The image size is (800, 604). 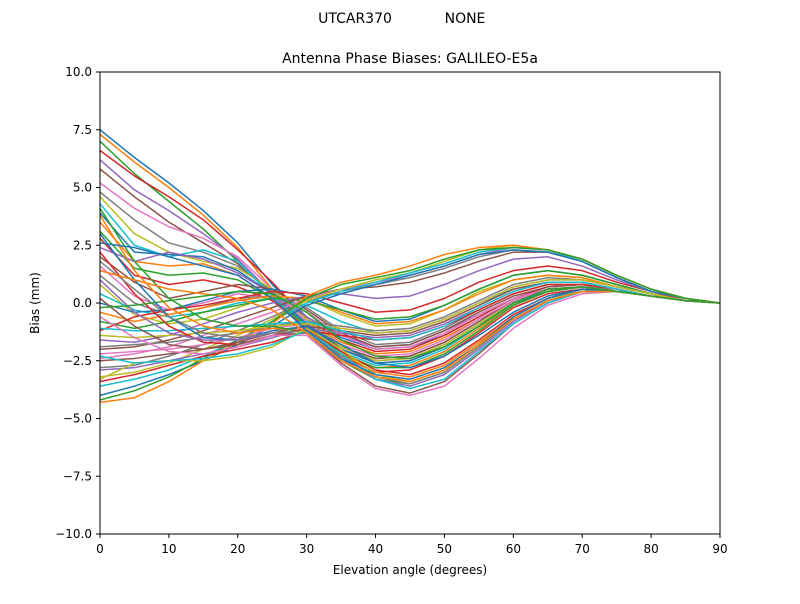 What do you see at coordinates (355, 19) in the screenshot?
I see `suptitle-left: UTCAR370` at bounding box center [355, 19].